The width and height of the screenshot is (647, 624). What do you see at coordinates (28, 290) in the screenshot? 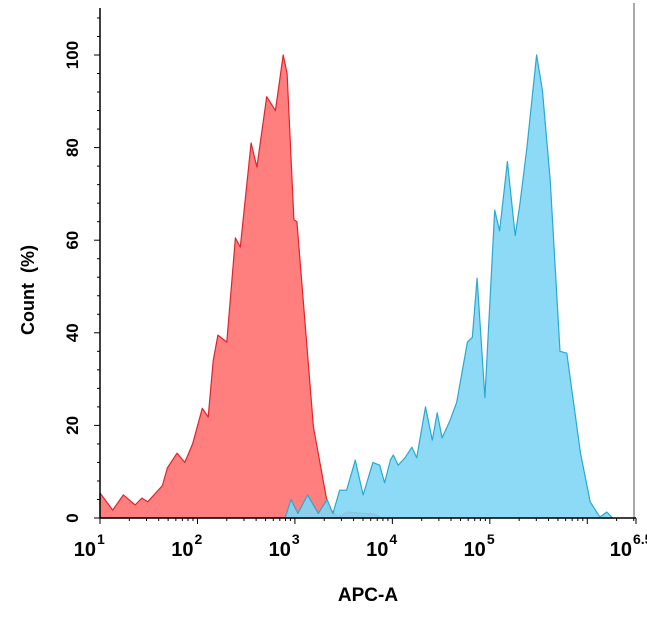
I see `y-axis-label: Count (%)` at bounding box center [28, 290].